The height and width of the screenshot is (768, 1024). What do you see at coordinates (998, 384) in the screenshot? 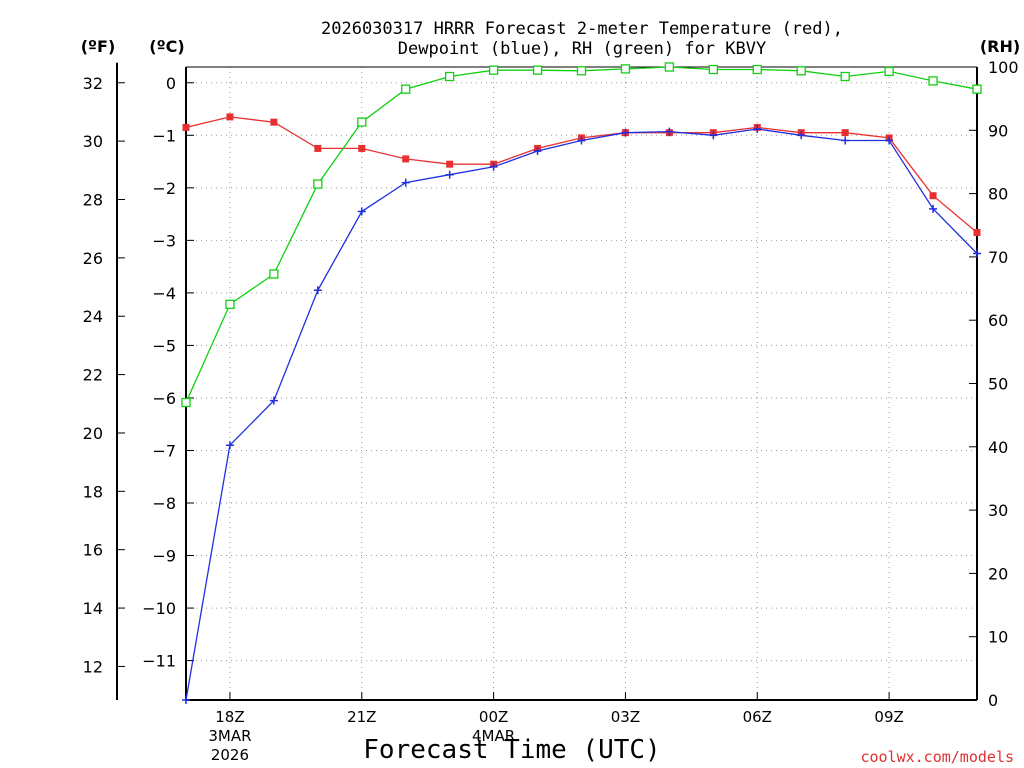
I see `rh-tick-label: 50` at bounding box center [998, 384].